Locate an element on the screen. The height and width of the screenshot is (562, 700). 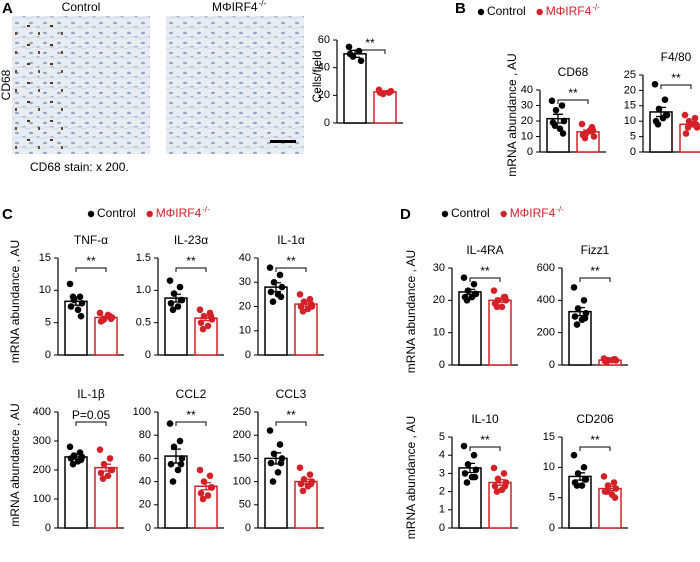
y-tick-label: 30 is located at coordinates (439, 268).